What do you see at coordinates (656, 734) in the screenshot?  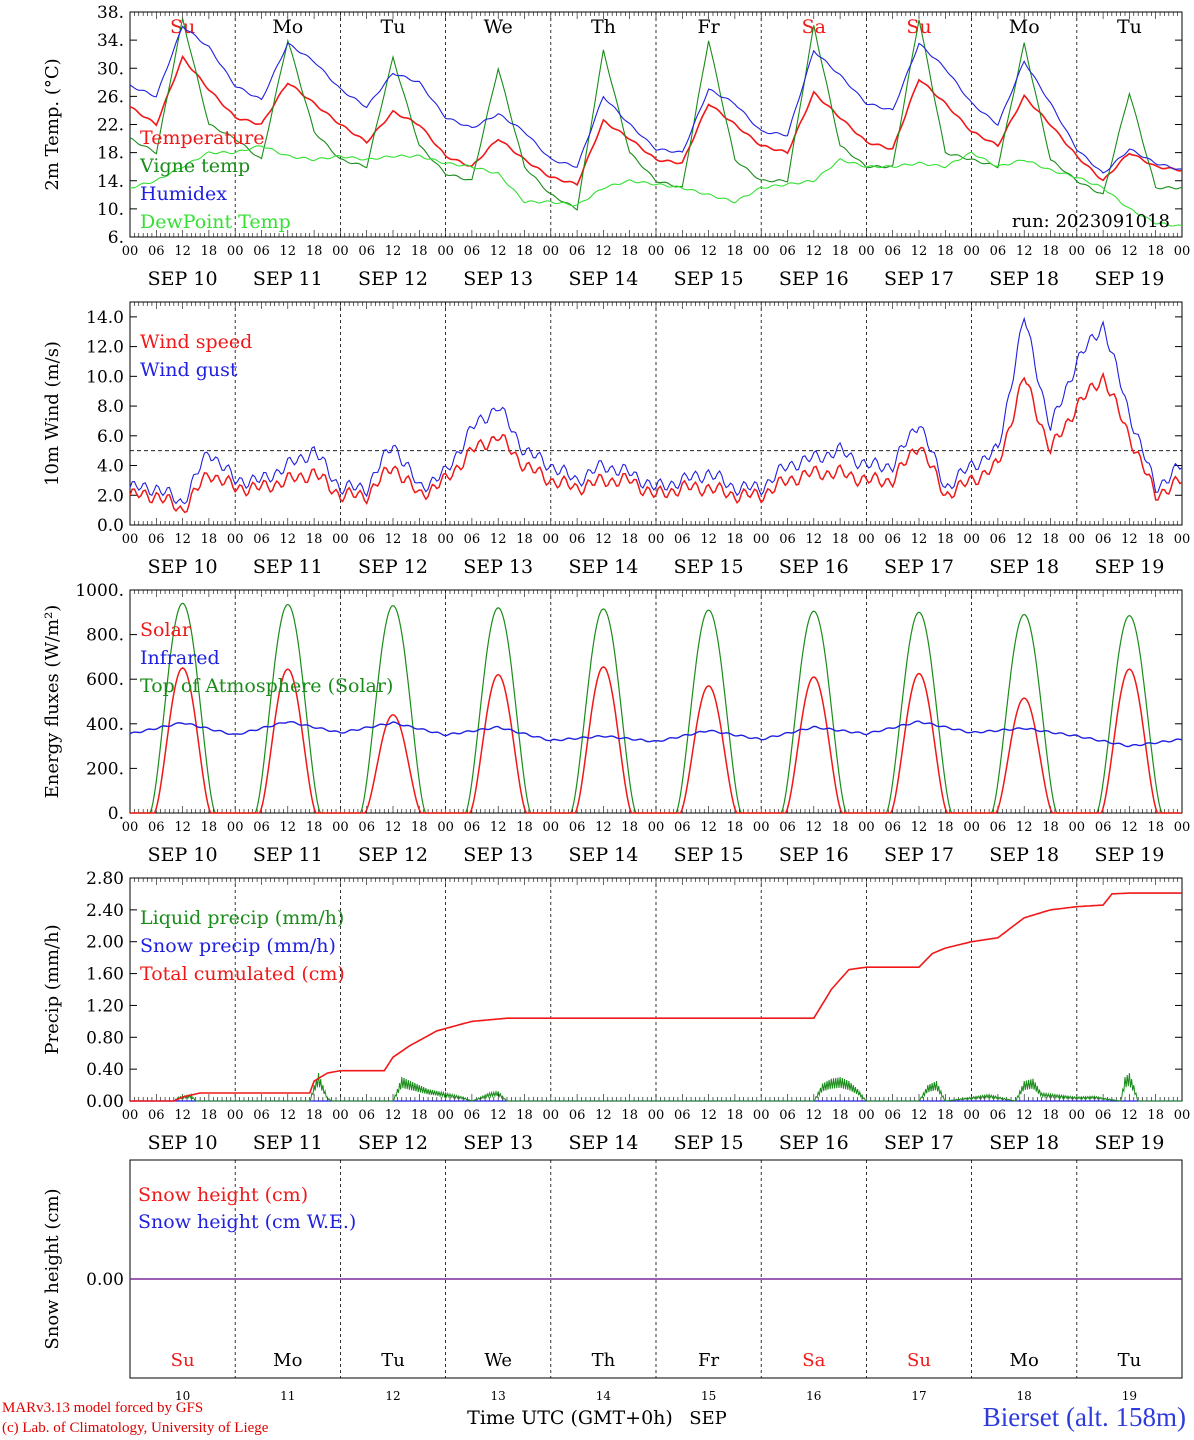 I see `series-infrared` at bounding box center [656, 734].